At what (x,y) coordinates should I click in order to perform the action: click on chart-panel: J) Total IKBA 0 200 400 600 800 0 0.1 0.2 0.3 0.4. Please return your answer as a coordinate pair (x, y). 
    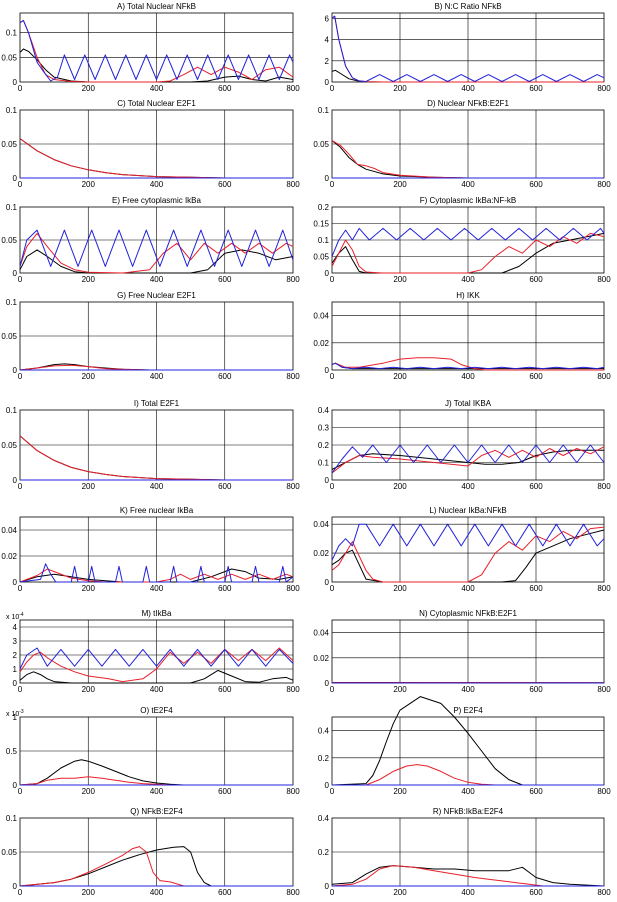
    Looking at the image, I should click on (464, 445).